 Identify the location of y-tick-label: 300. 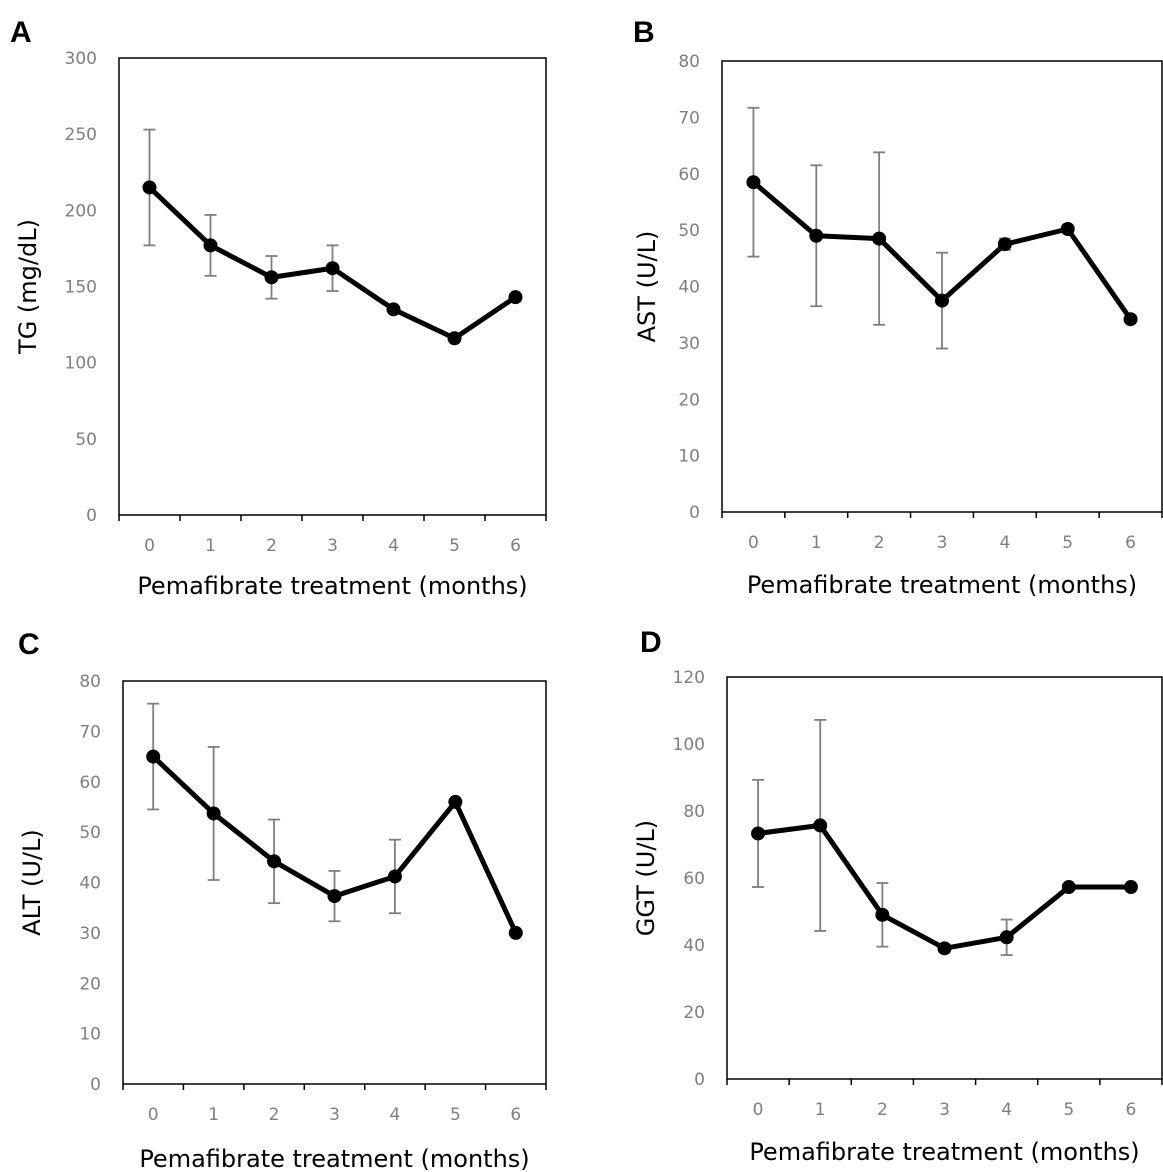
(81, 59).